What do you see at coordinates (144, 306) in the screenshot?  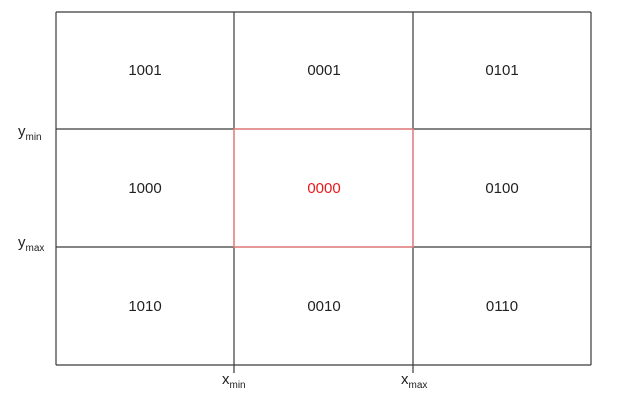 I see `region-code-bottom-left: 1010` at bounding box center [144, 306].